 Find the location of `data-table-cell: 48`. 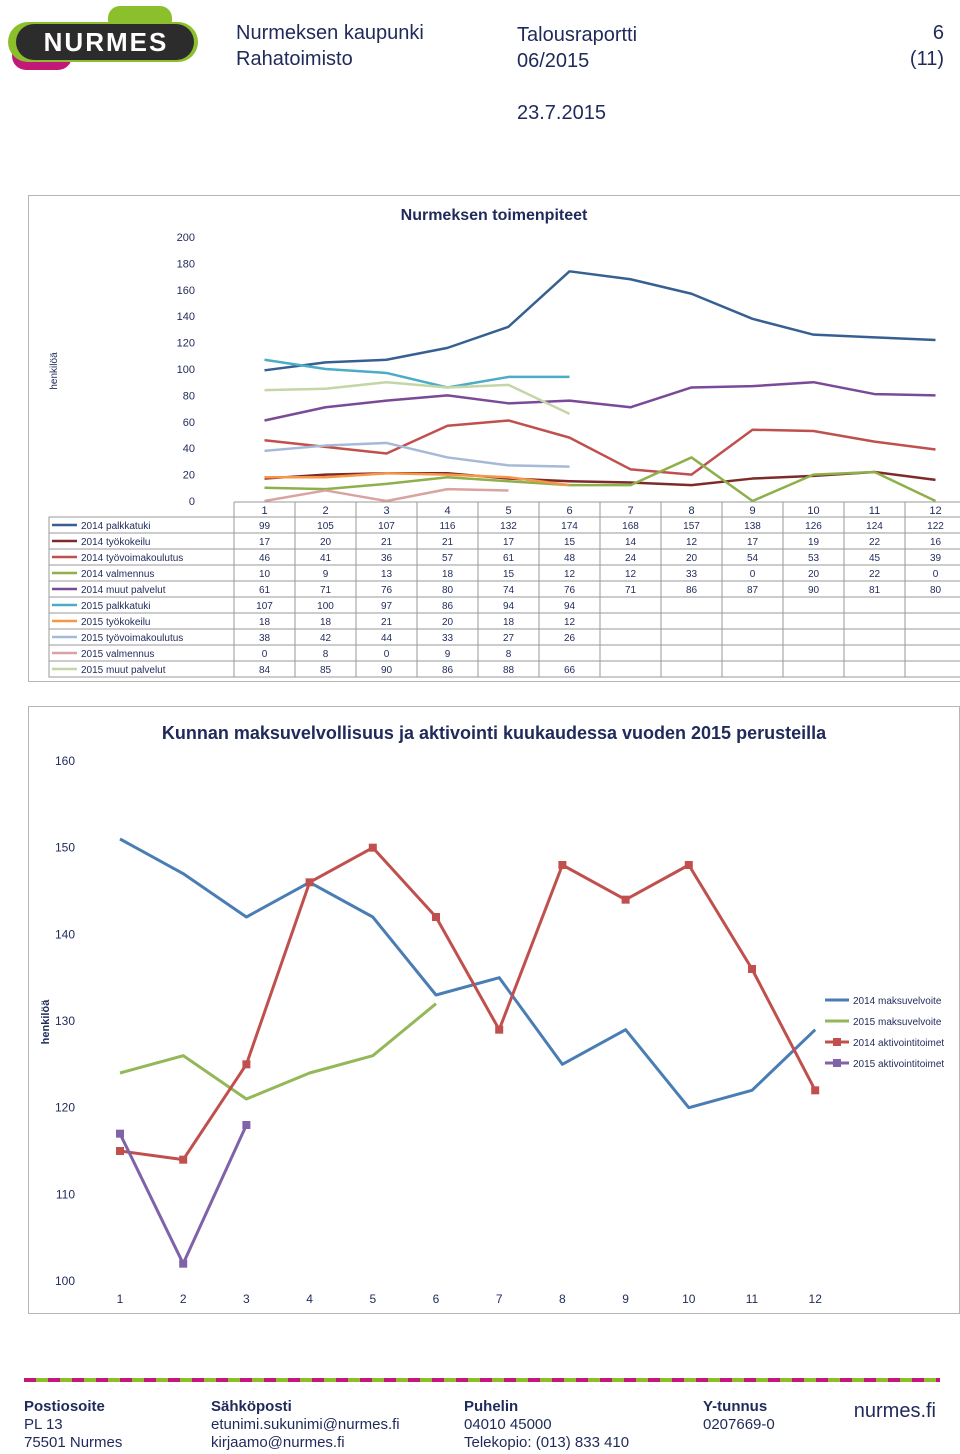

data-table-cell: 48 is located at coordinates (570, 558).